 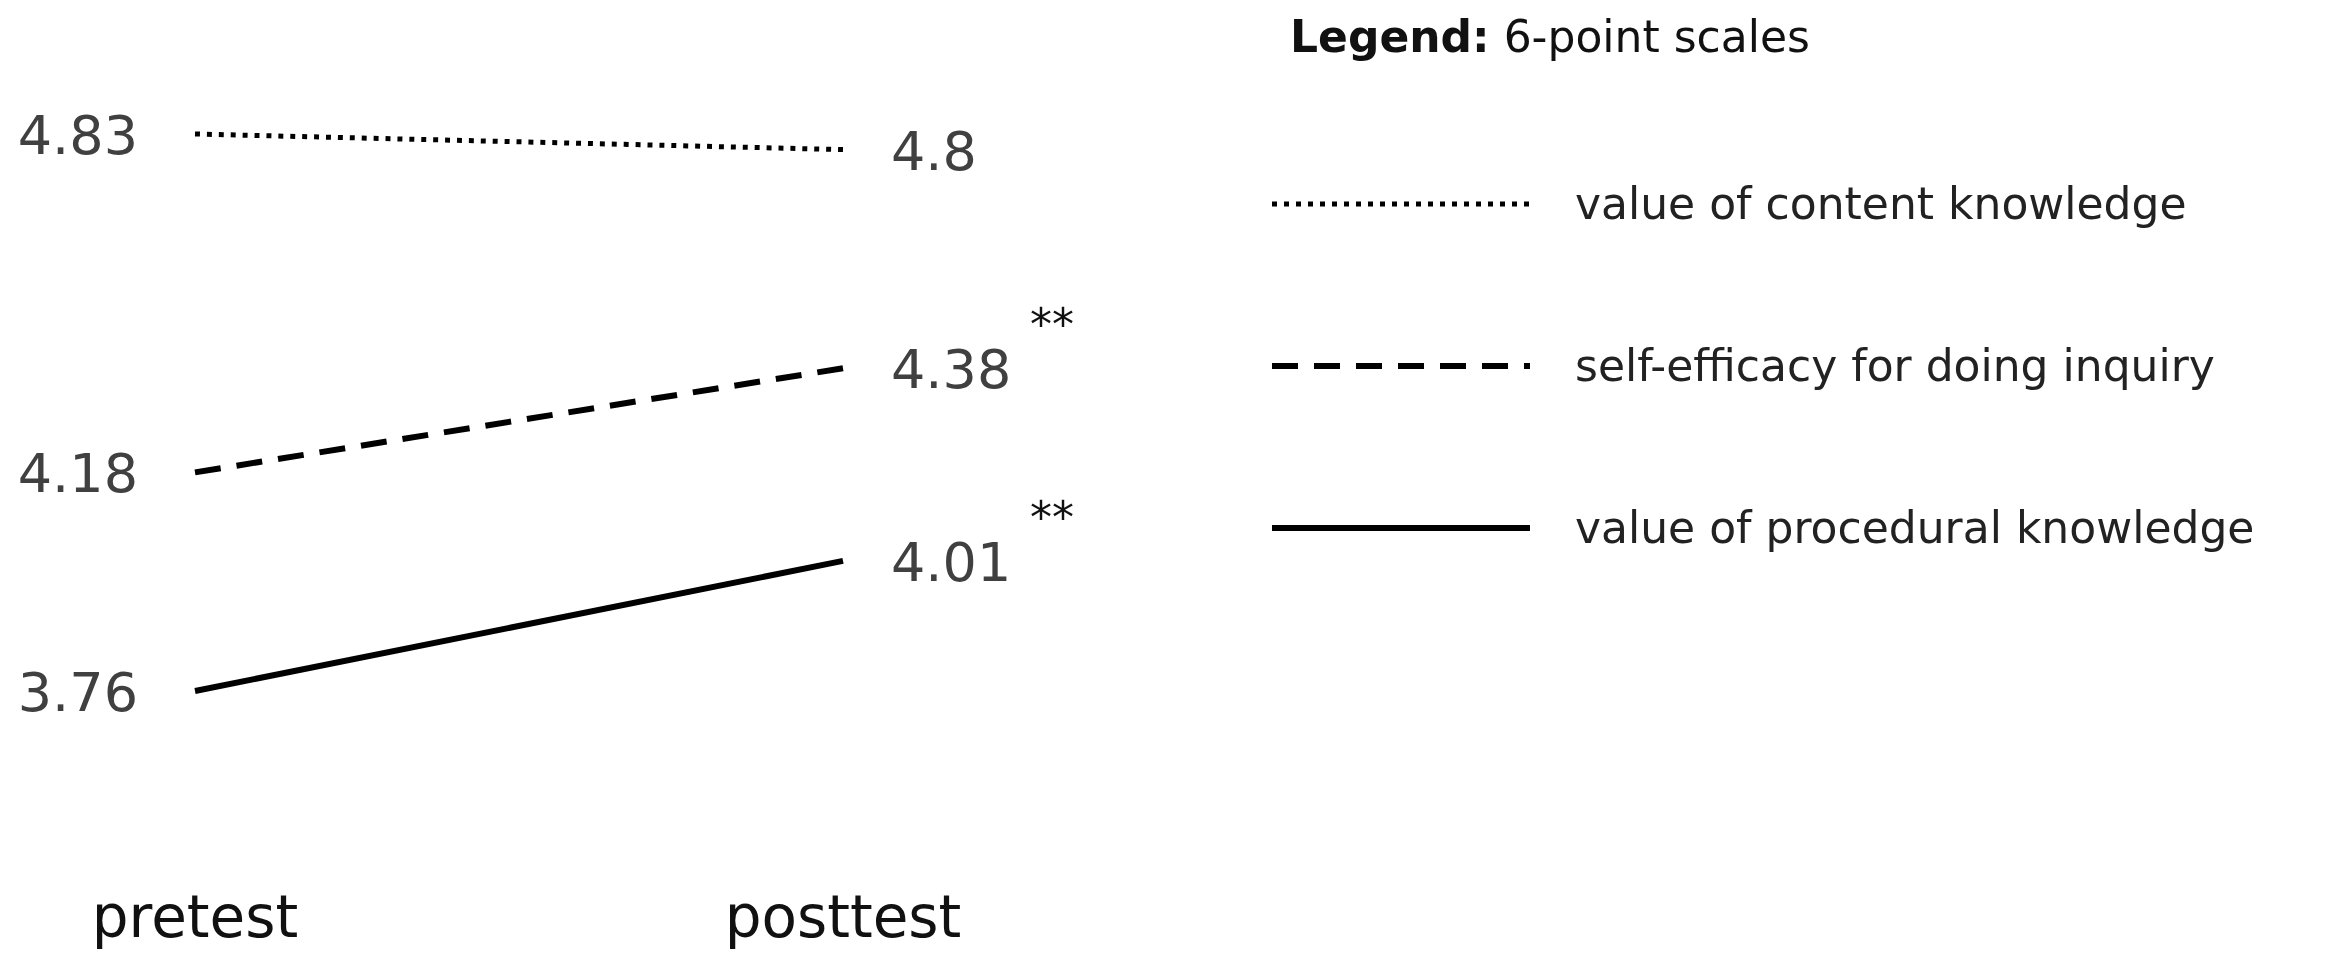 I want to click on data-label: 4.38, so click(x=951, y=370).